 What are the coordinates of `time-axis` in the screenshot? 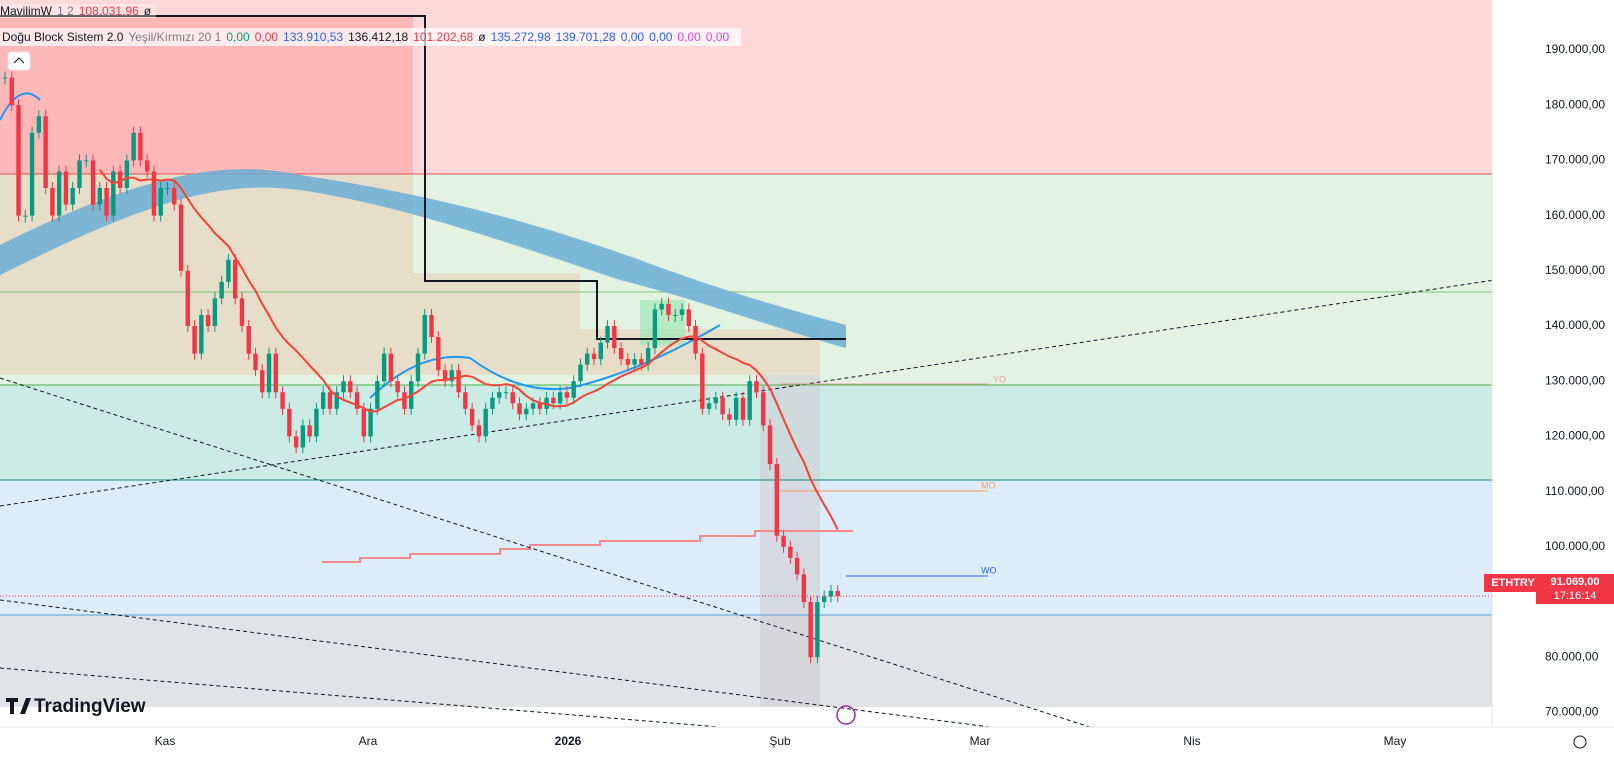 It's located at (807, 742).